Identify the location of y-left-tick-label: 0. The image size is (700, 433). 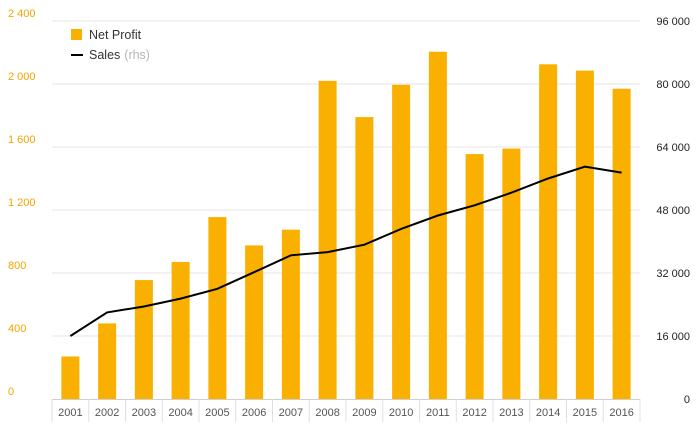
(11, 392).